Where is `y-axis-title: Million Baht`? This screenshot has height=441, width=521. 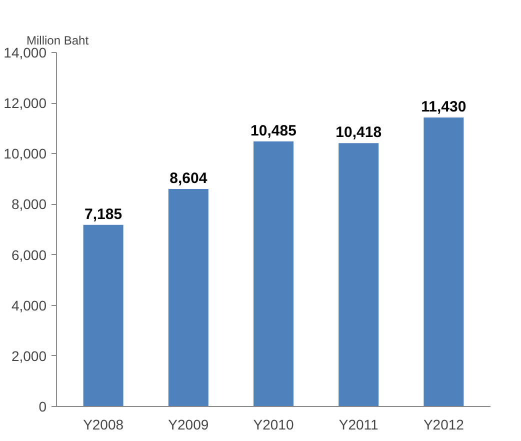 y-axis-title: Million Baht is located at coordinates (58, 41).